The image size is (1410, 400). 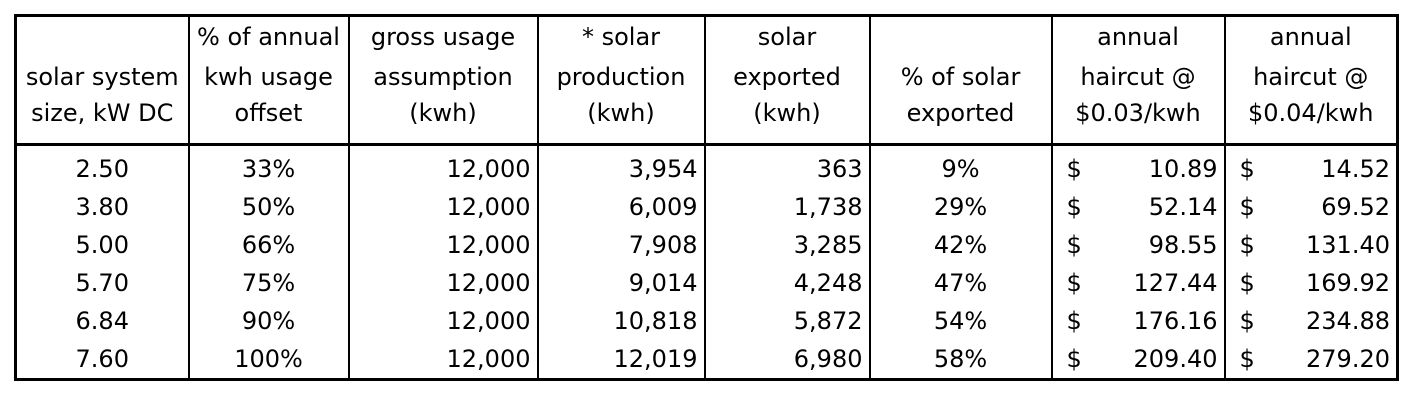 What do you see at coordinates (787, 36) in the screenshot?
I see `header-cell: solar` at bounding box center [787, 36].